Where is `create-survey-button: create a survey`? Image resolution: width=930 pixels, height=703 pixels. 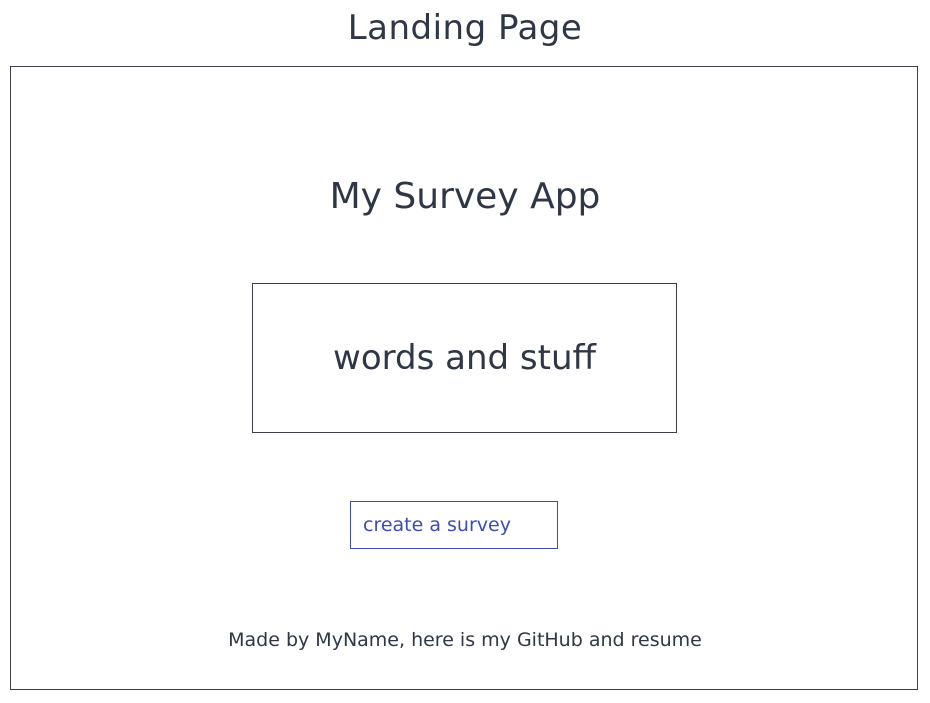
create-survey-button: create a survey is located at coordinates (454, 525).